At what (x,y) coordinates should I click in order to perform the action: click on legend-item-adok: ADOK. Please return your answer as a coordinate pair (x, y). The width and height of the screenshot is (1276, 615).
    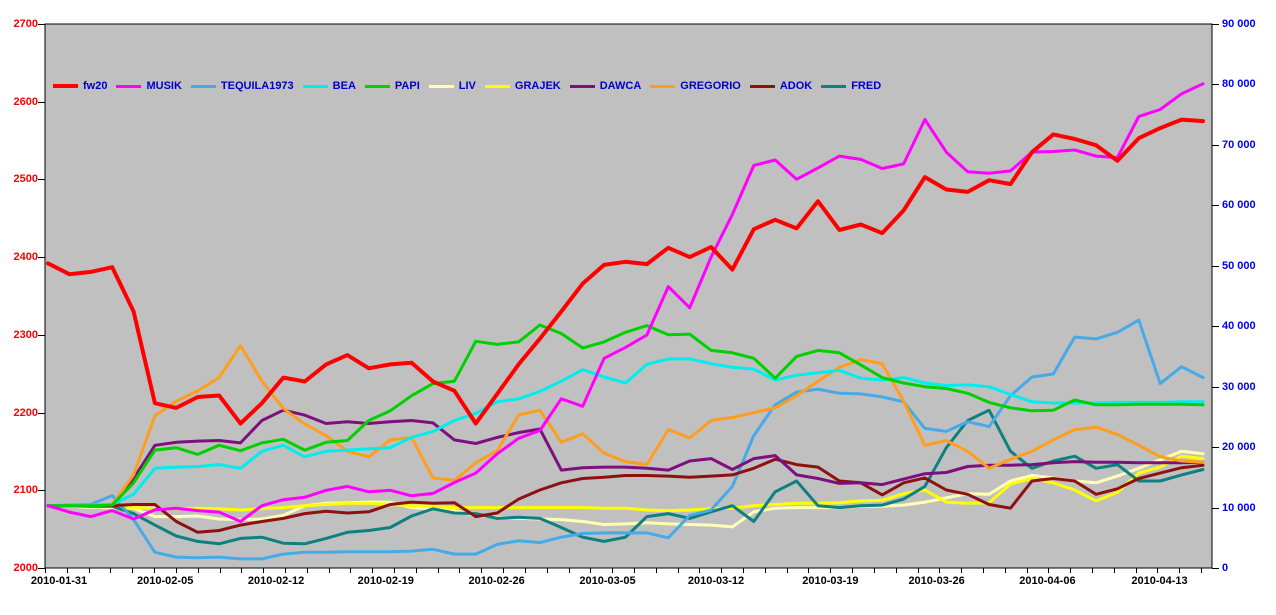
    Looking at the image, I should click on (781, 86).